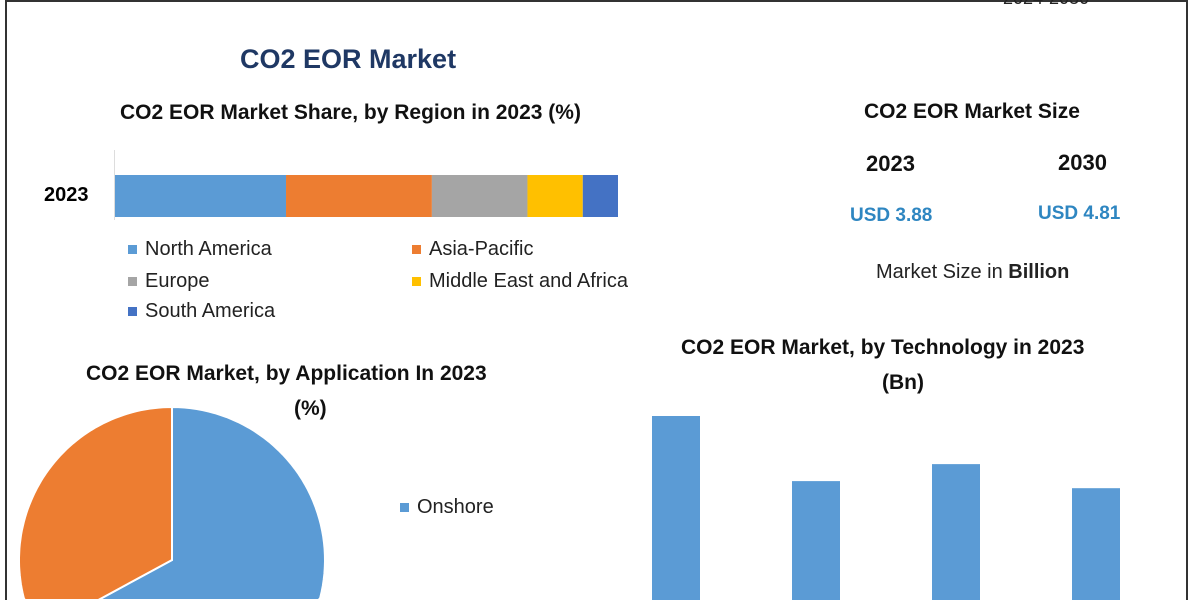 The height and width of the screenshot is (600, 1200). I want to click on region-axis, so click(114, 185).